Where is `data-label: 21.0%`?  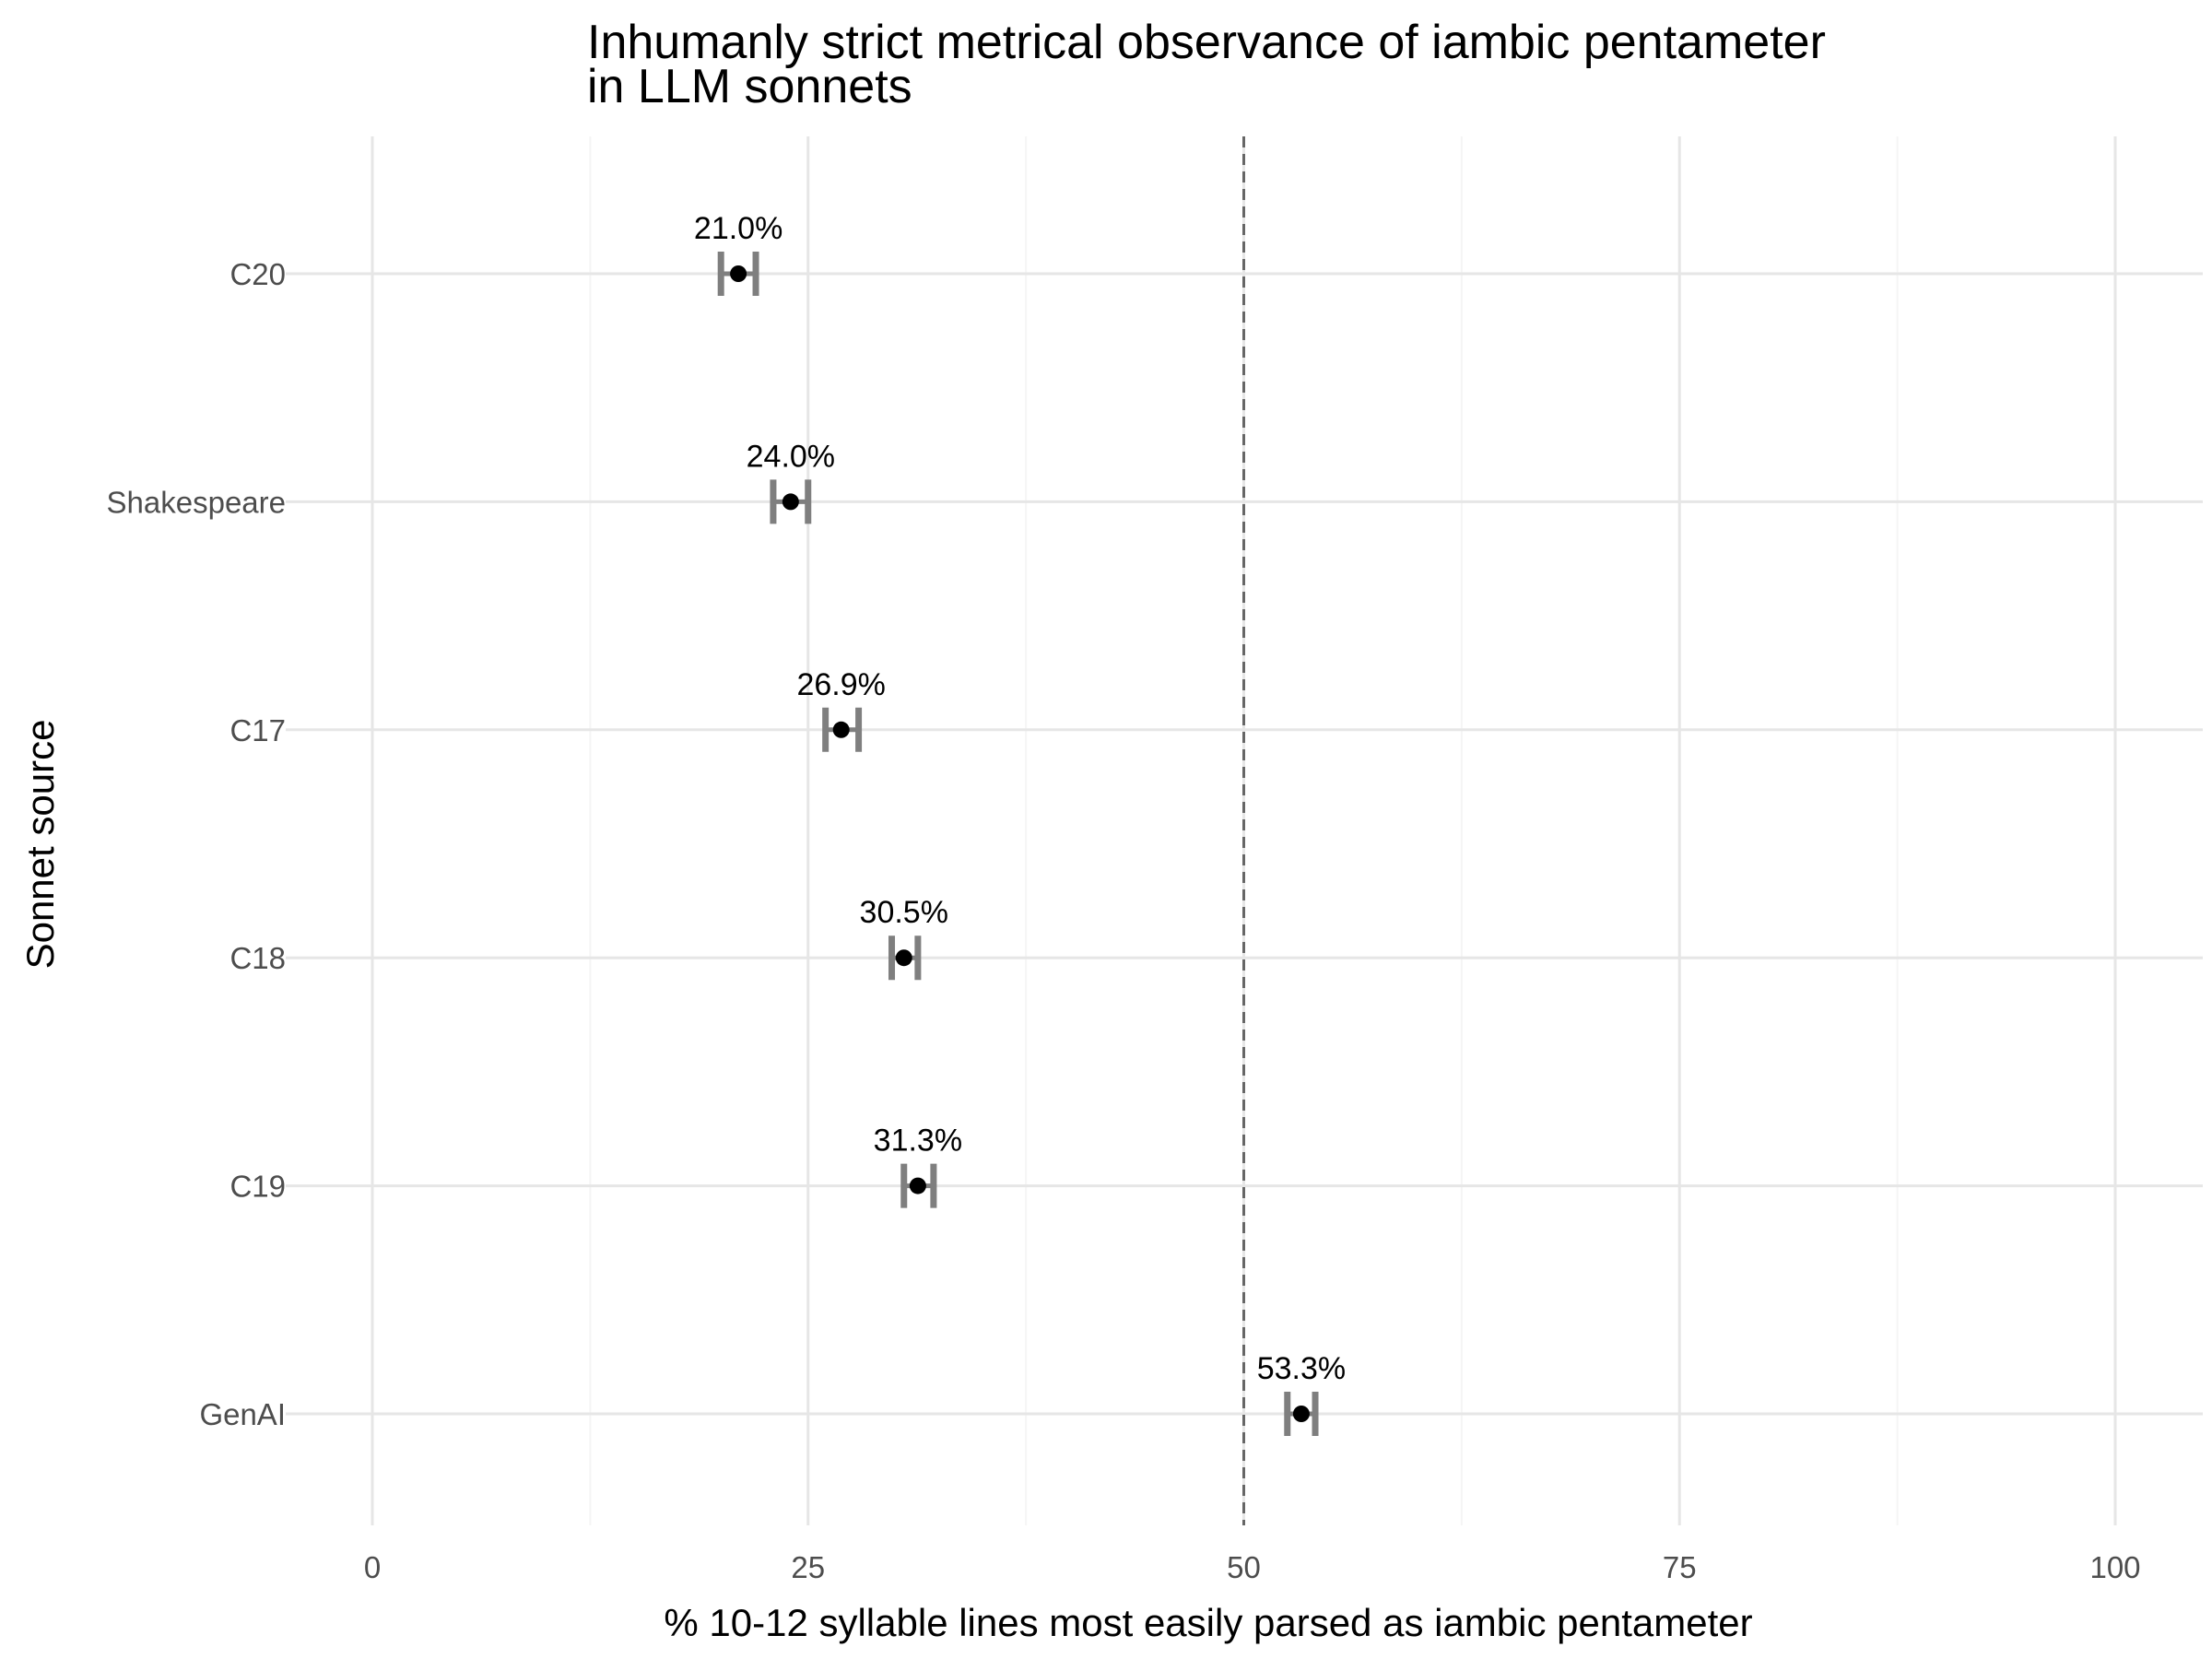
data-label: 21.0% is located at coordinates (738, 228).